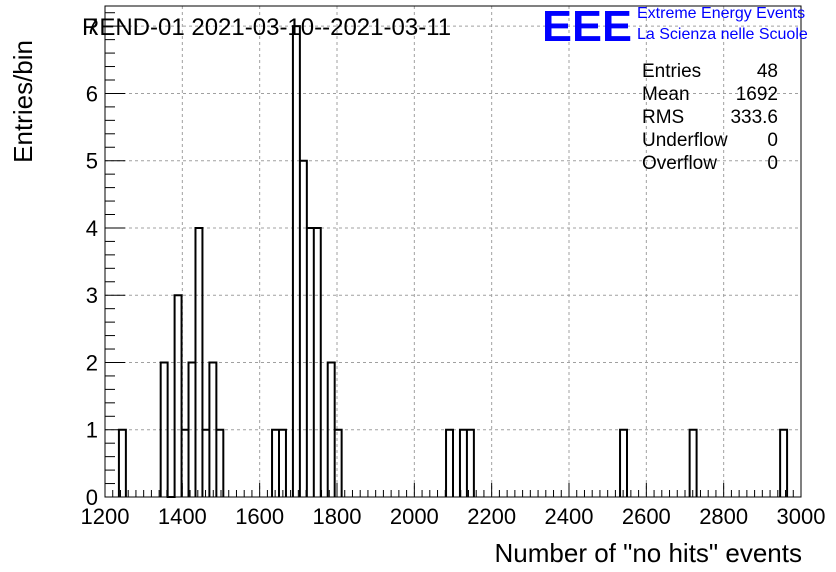  What do you see at coordinates (259, 516) in the screenshot?
I see `x-tick-label: 1600` at bounding box center [259, 516].